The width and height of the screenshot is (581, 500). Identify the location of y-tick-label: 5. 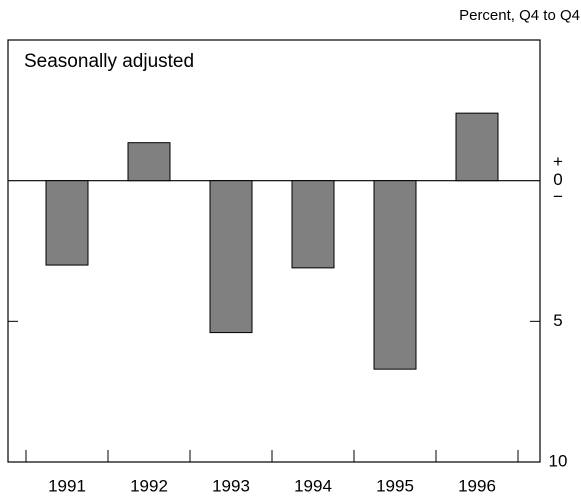
(557, 320).